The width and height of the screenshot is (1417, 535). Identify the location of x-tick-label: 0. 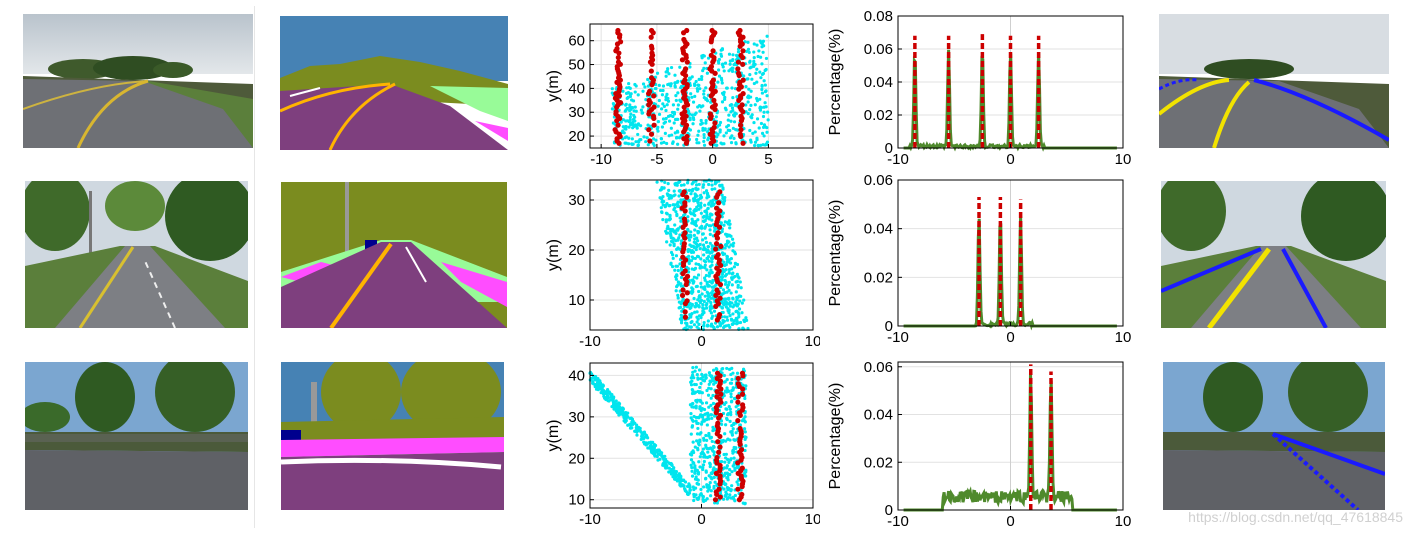
(1010, 159).